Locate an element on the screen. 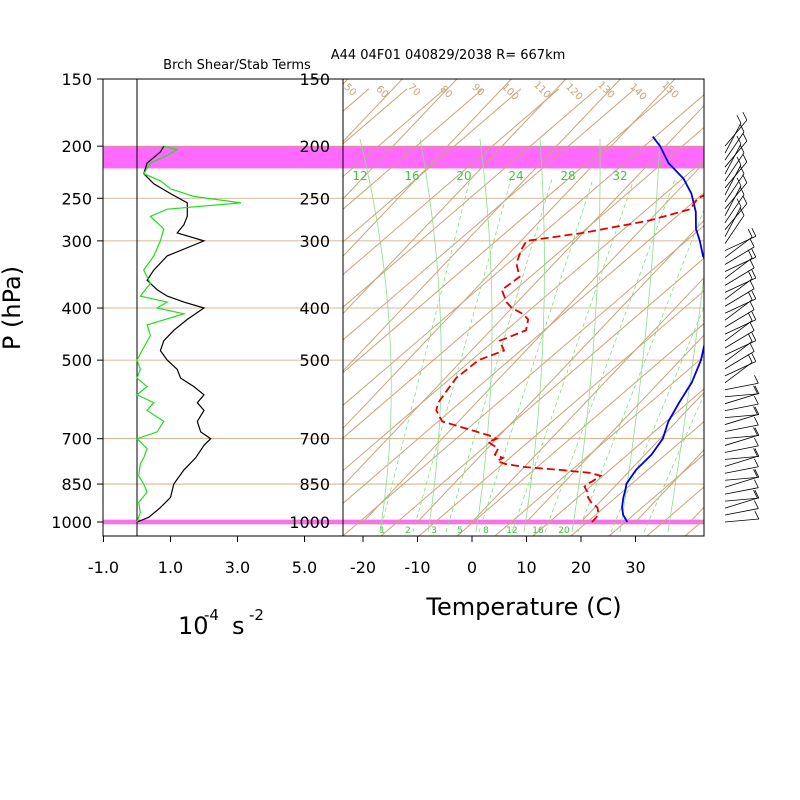 The height and width of the screenshot is (800, 800). wind-barbs is located at coordinates (742, 317).